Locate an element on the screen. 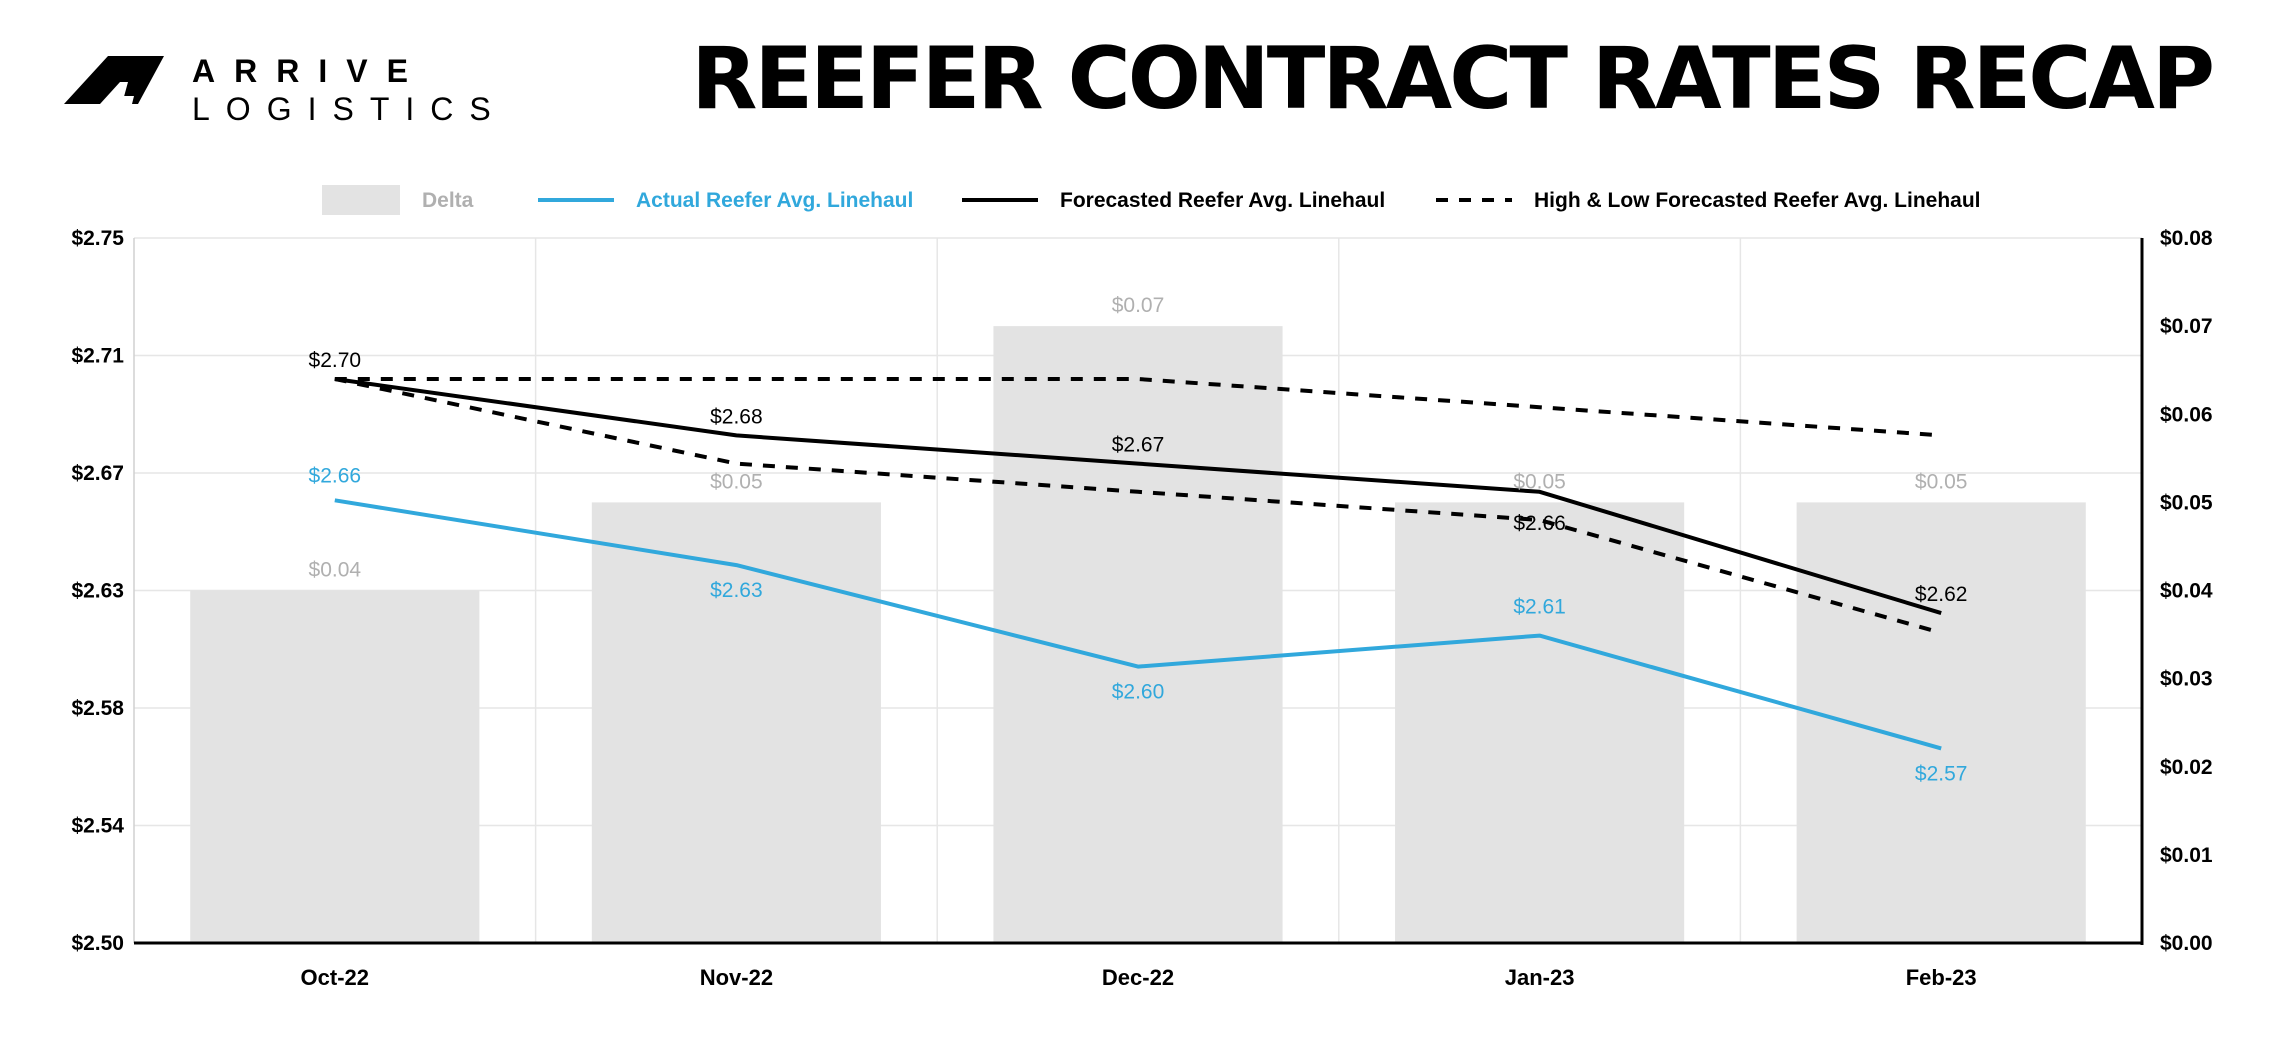 This screenshot has height=1045, width=2272. x-axis-tick-label: Oct-22 is located at coordinates (335, 977).